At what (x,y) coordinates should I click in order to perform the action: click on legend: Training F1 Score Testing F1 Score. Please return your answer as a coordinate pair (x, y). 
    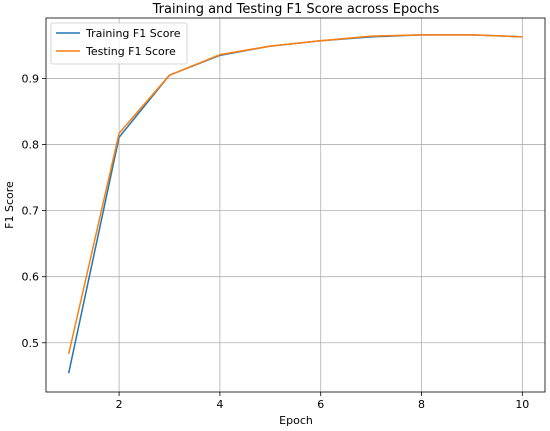
    Looking at the image, I should click on (119, 43).